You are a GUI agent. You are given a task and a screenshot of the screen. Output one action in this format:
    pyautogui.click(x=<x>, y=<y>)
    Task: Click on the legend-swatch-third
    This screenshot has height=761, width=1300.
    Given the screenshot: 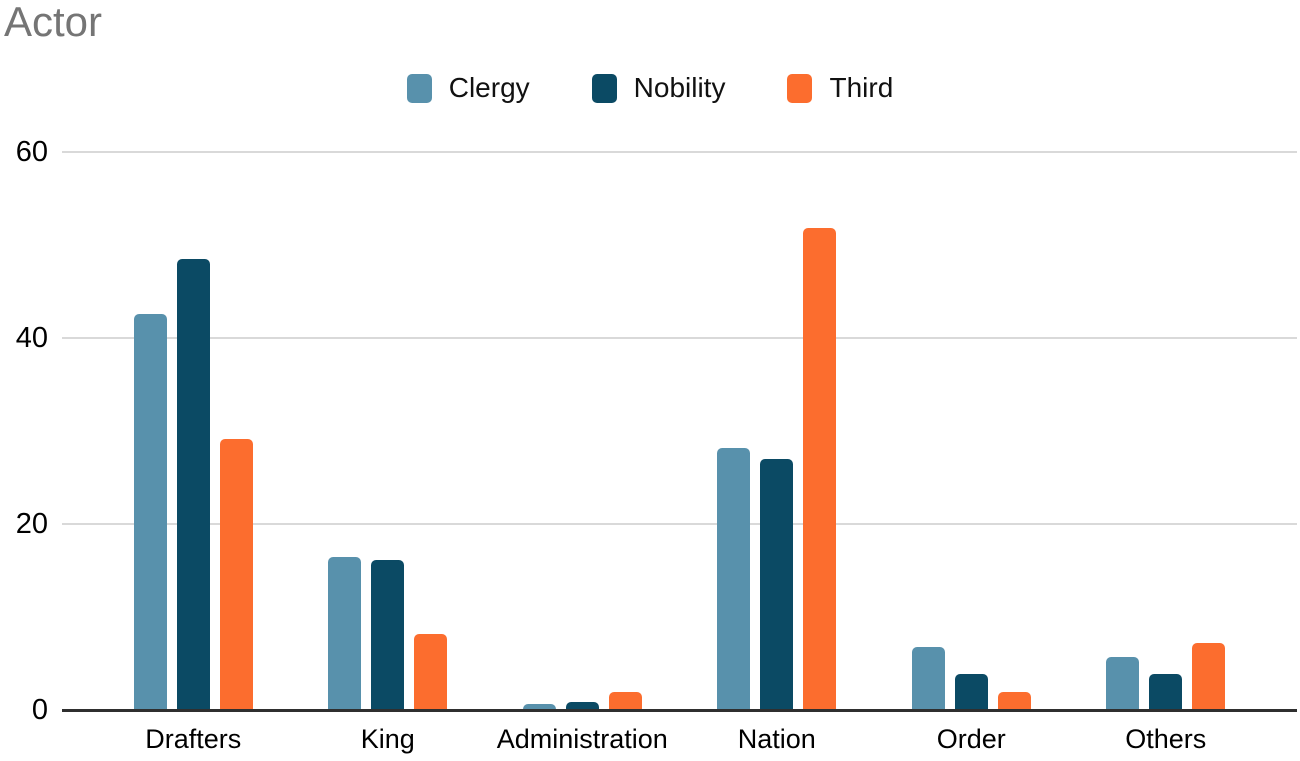 What is the action you would take?
    pyautogui.click(x=800, y=88)
    